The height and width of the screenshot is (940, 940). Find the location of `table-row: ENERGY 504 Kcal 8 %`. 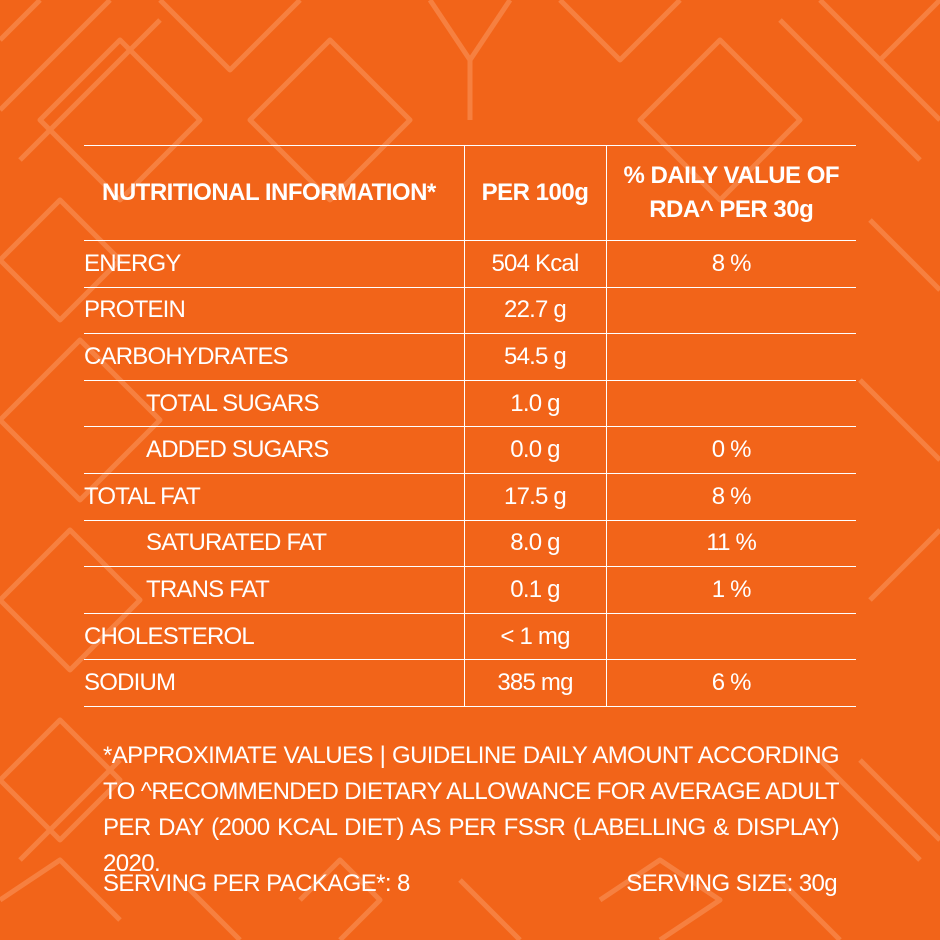

table-row: ENERGY 504 Kcal 8 % is located at coordinates (470, 264).